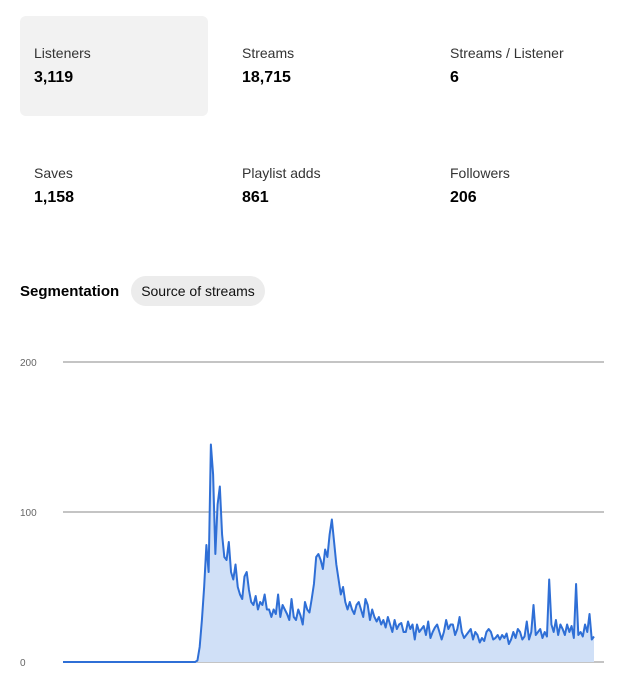 The image size is (624, 678). What do you see at coordinates (198, 291) in the screenshot?
I see `source-of-streams-chip: Source of streams` at bounding box center [198, 291].